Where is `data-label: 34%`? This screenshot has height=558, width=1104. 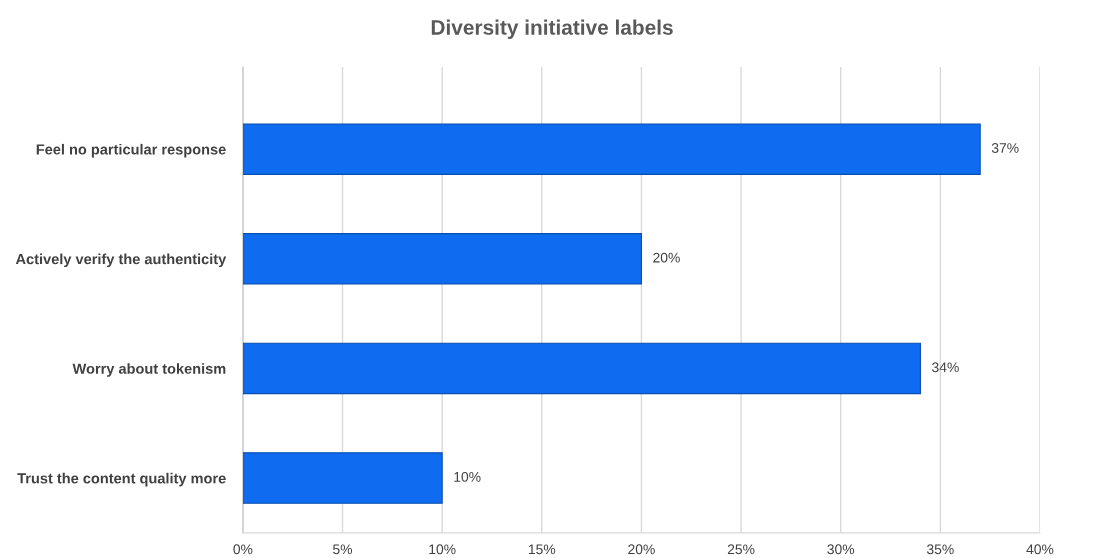 data-label: 34% is located at coordinates (945, 367).